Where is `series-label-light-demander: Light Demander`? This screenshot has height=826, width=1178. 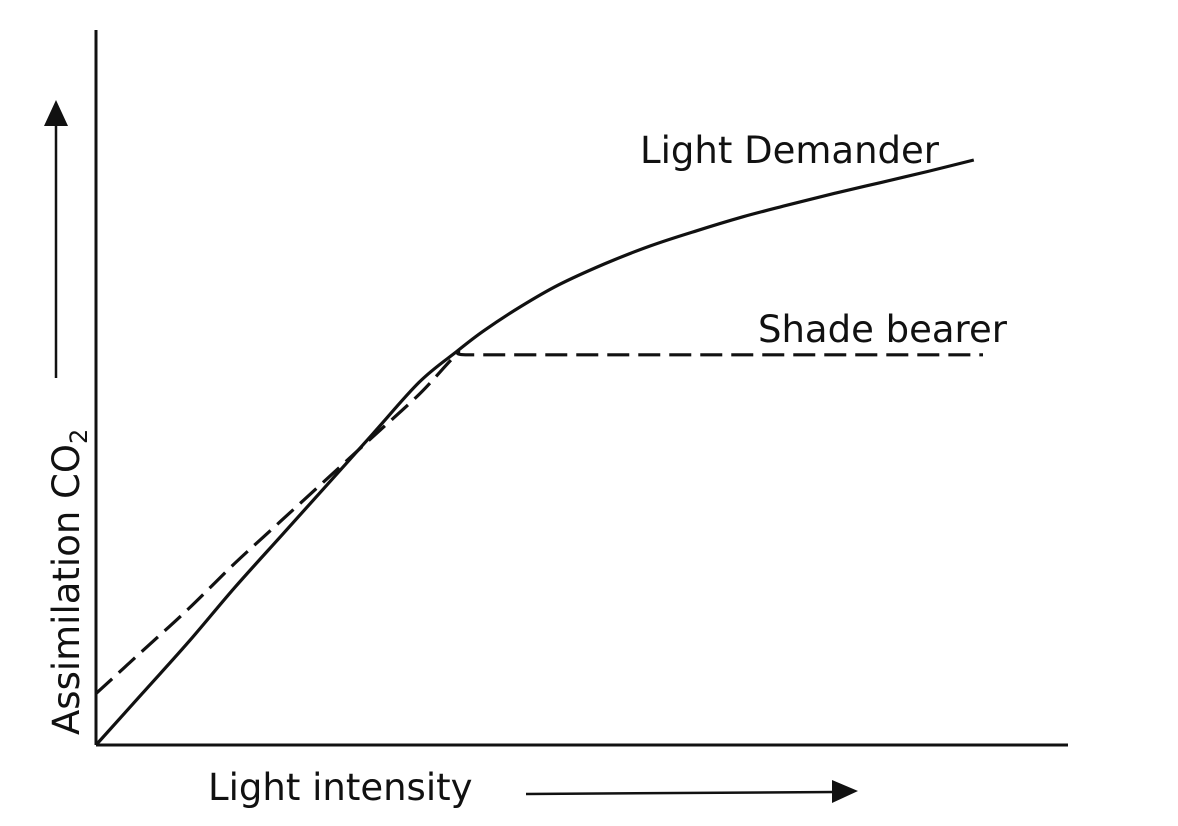 series-label-light-demander: Light Demander is located at coordinates (790, 150).